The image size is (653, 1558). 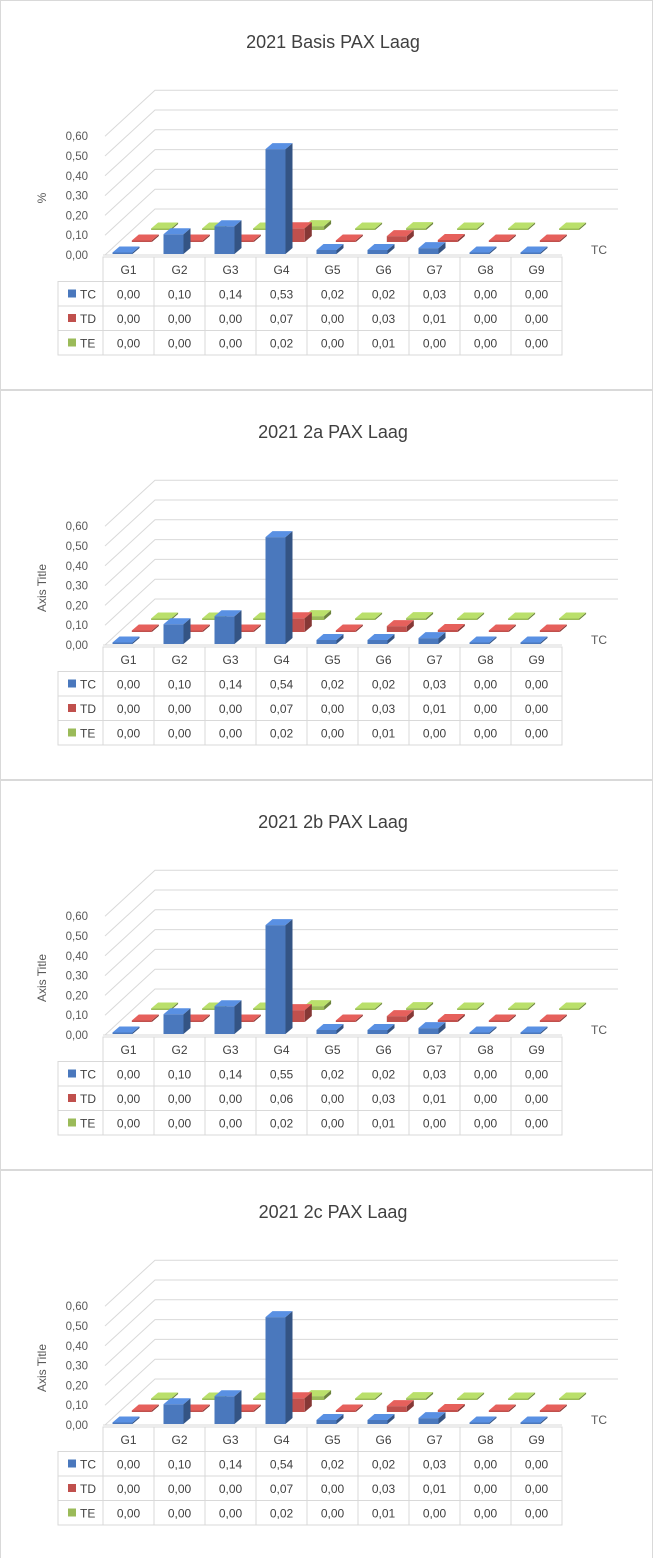 What do you see at coordinates (349, 1018) in the screenshot?
I see `bar-TD-G5` at bounding box center [349, 1018].